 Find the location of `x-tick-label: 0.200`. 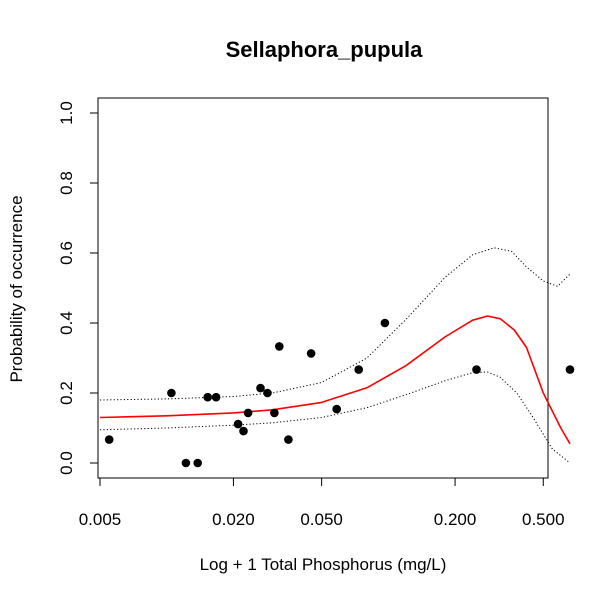

x-tick-label: 0.200 is located at coordinates (455, 519).